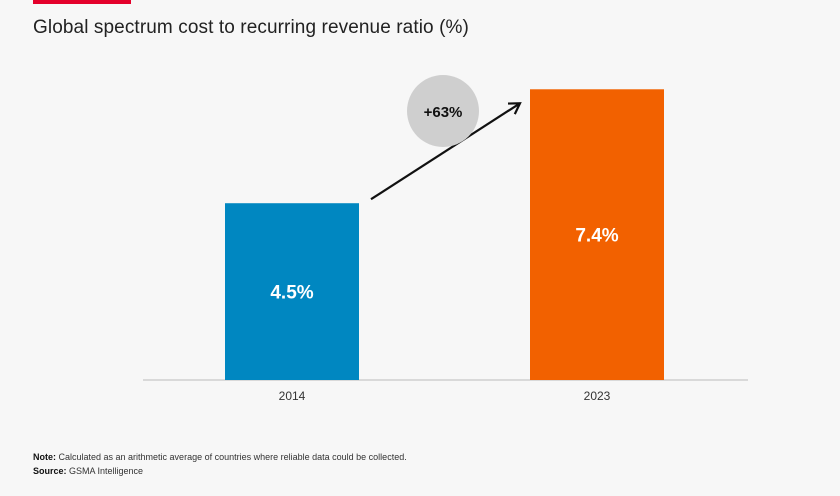 This screenshot has width=840, height=496. I want to click on note-label: Note:, so click(44, 457).